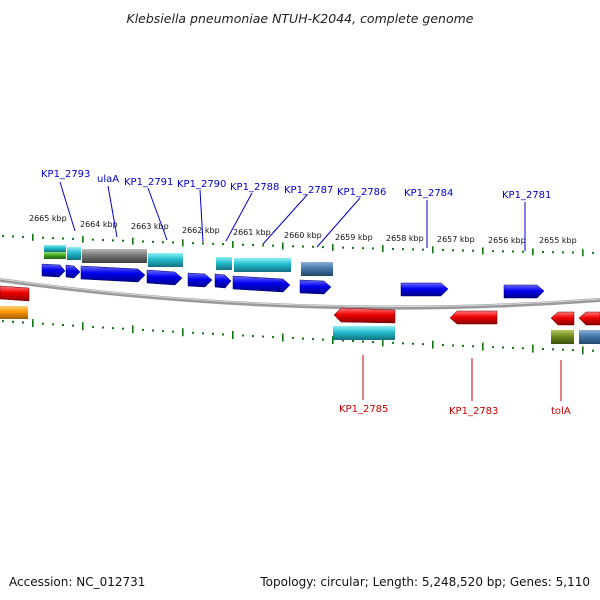  What do you see at coordinates (14, 312) in the screenshot?
I see `orange-feature` at bounding box center [14, 312].